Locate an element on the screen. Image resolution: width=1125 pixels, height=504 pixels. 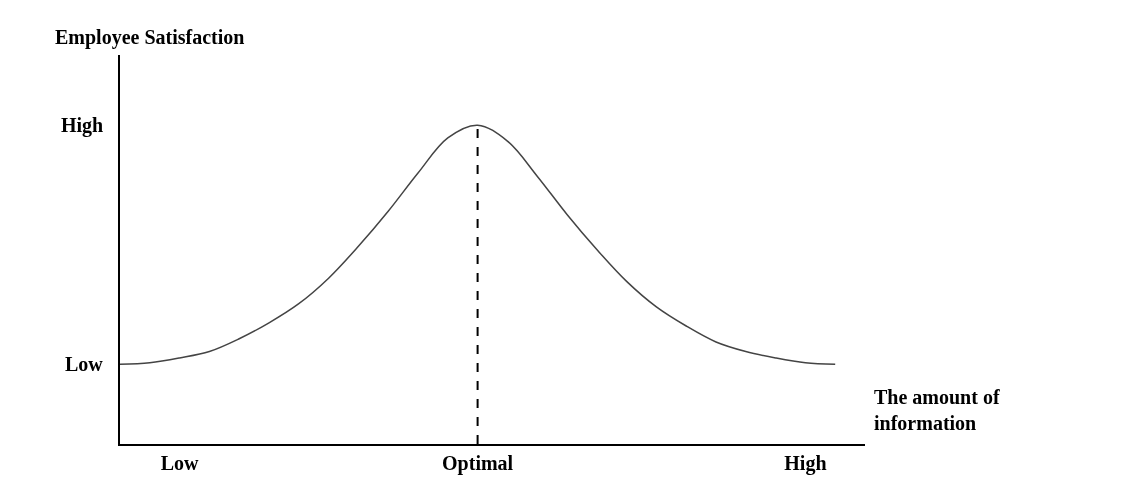
text: High is located at coordinates (82, 125).